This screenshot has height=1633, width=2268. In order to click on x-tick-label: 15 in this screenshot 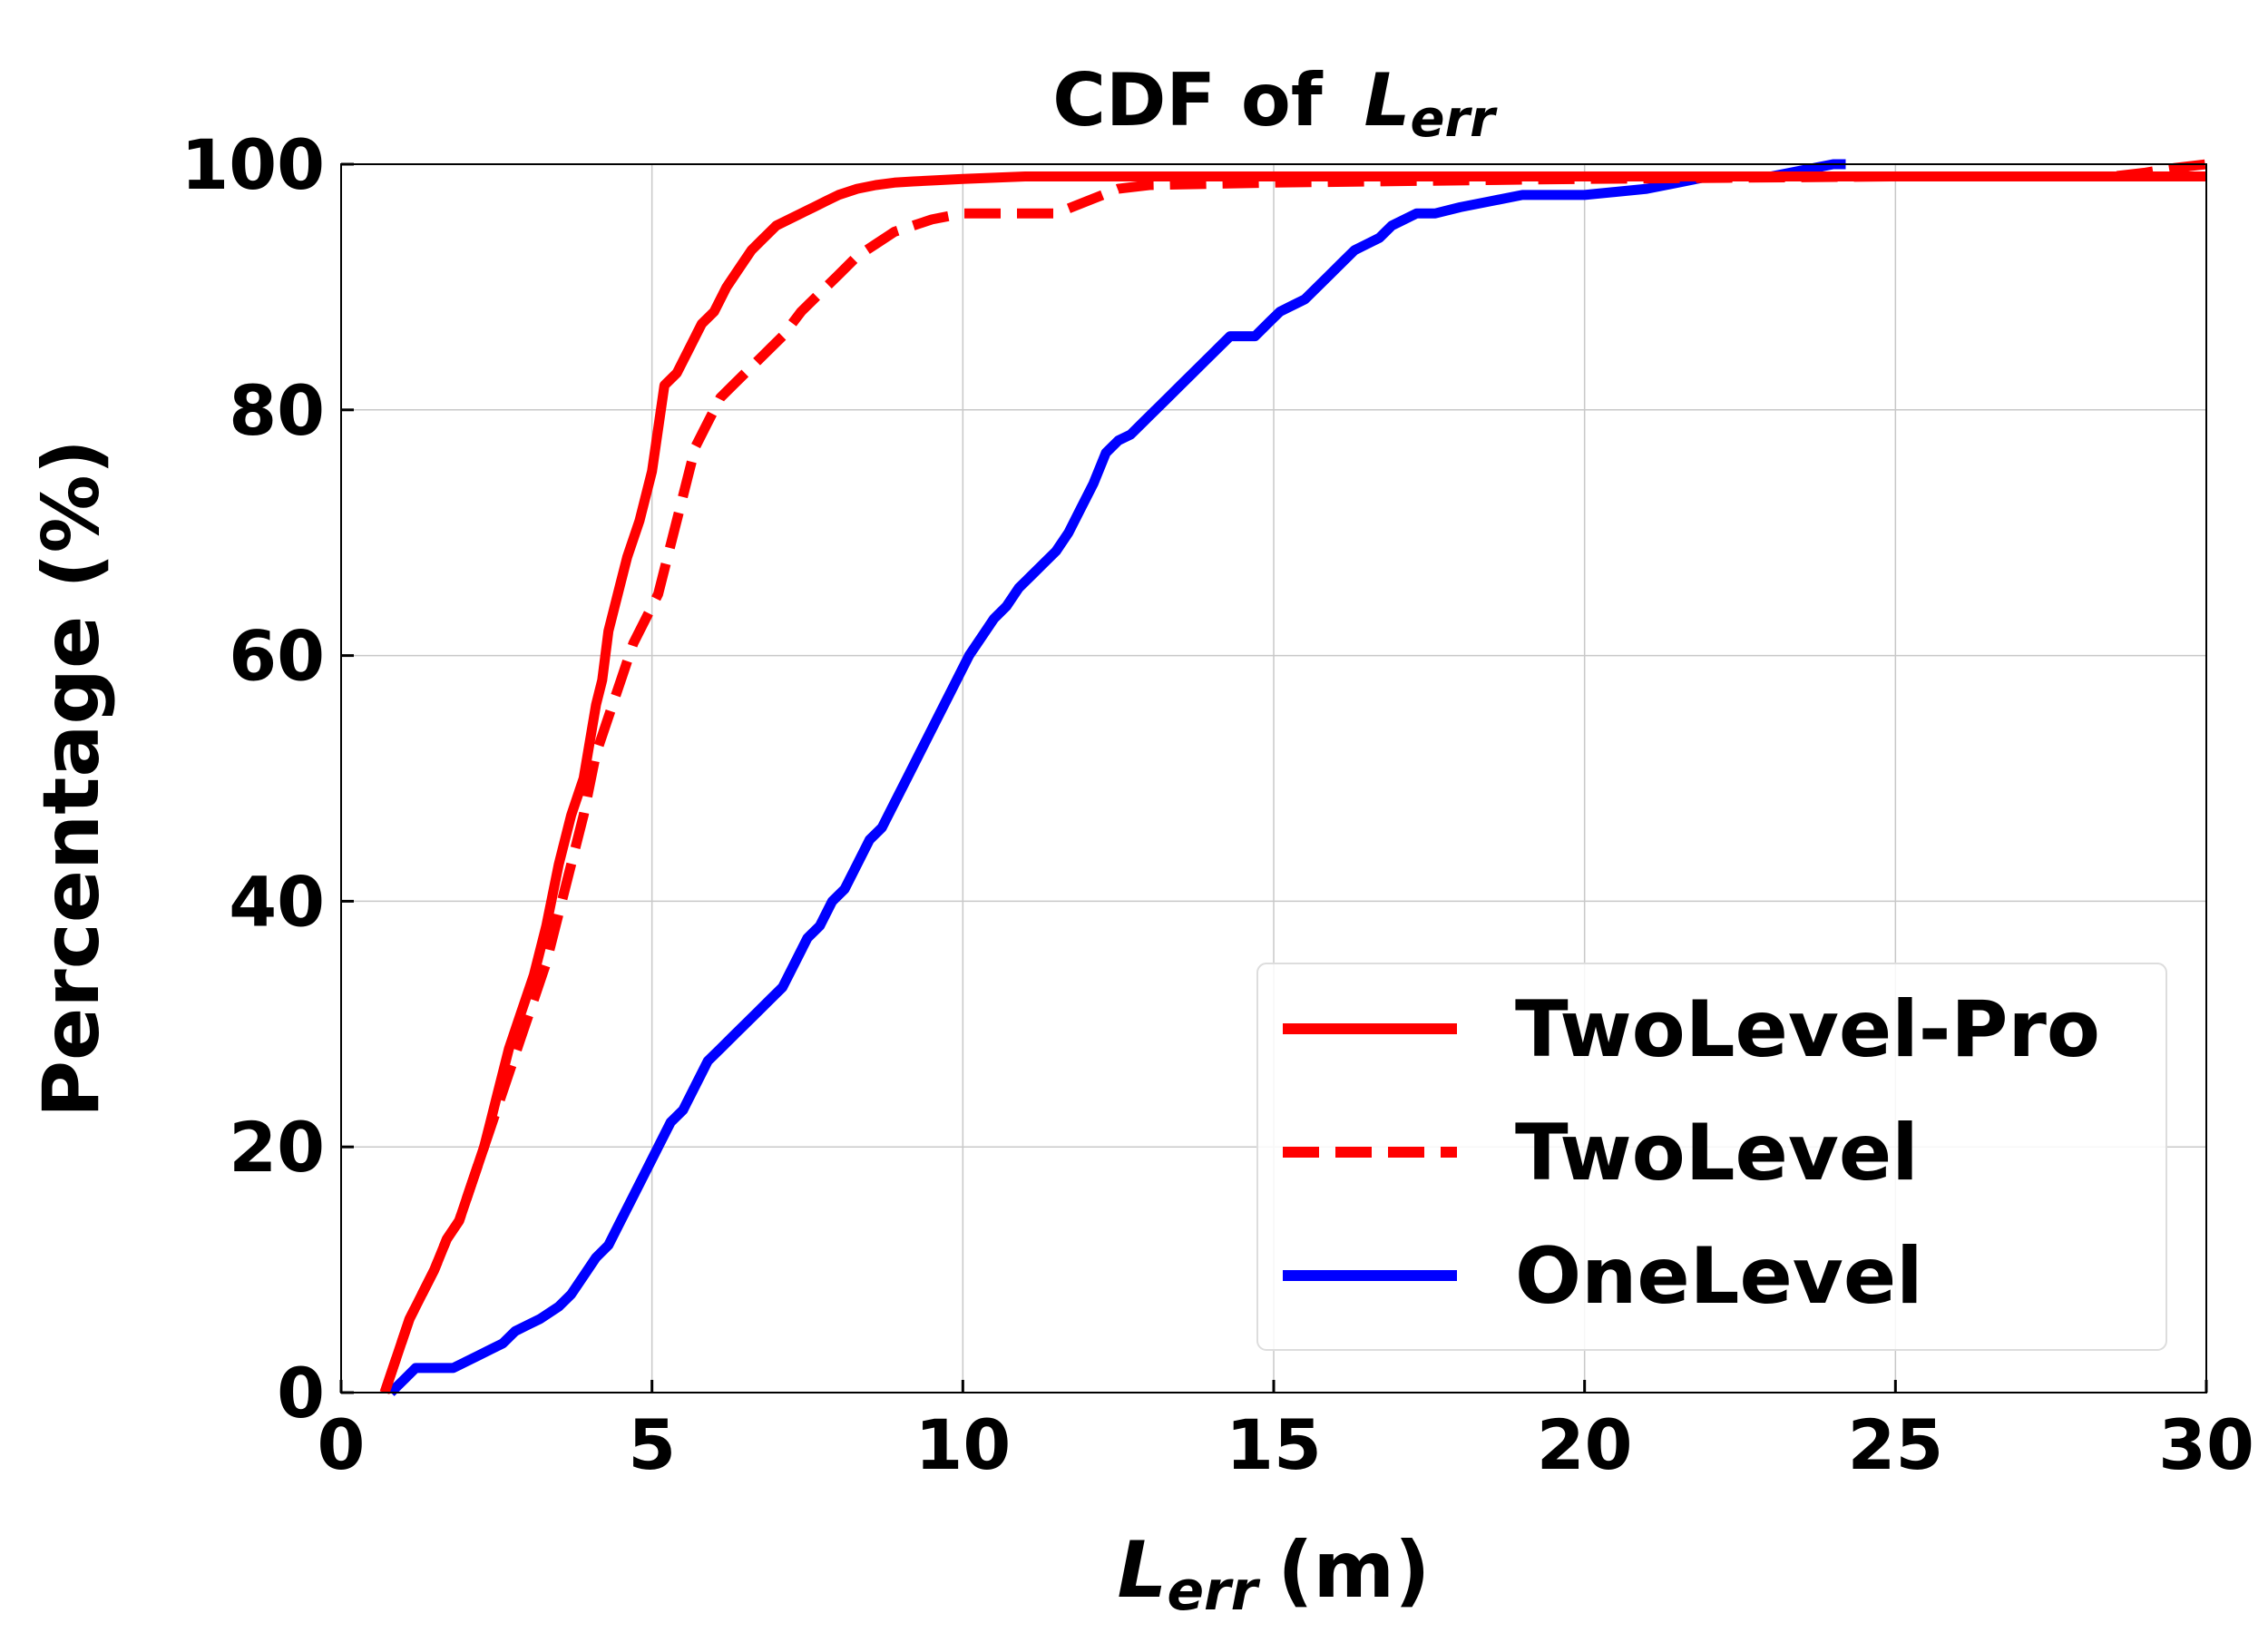, I will do `click(1274, 1444)`.